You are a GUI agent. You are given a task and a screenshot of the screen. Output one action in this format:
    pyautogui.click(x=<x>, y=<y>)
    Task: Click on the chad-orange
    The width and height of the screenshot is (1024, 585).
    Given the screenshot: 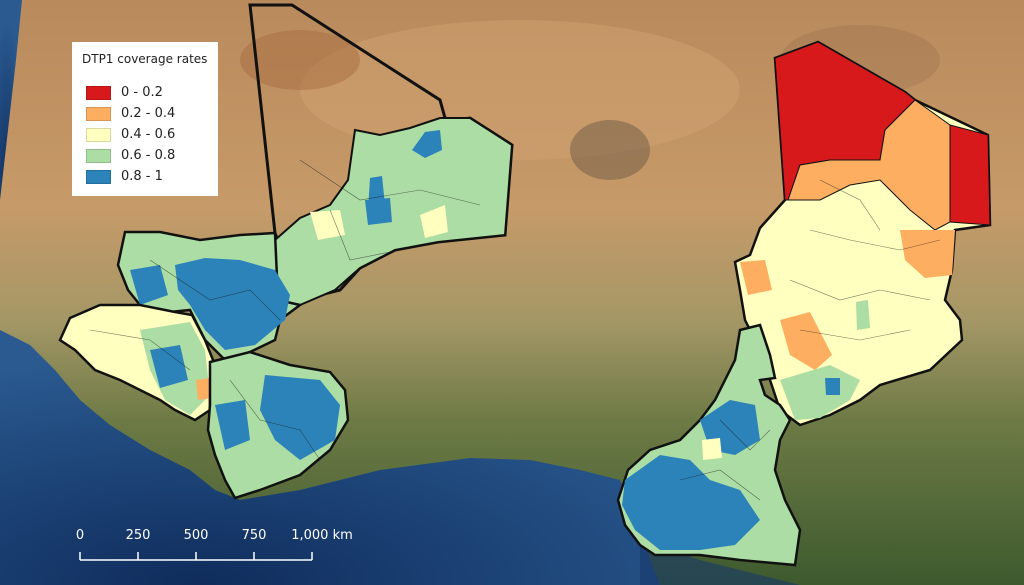 What is the action you would take?
    pyautogui.click(x=869, y=165)
    